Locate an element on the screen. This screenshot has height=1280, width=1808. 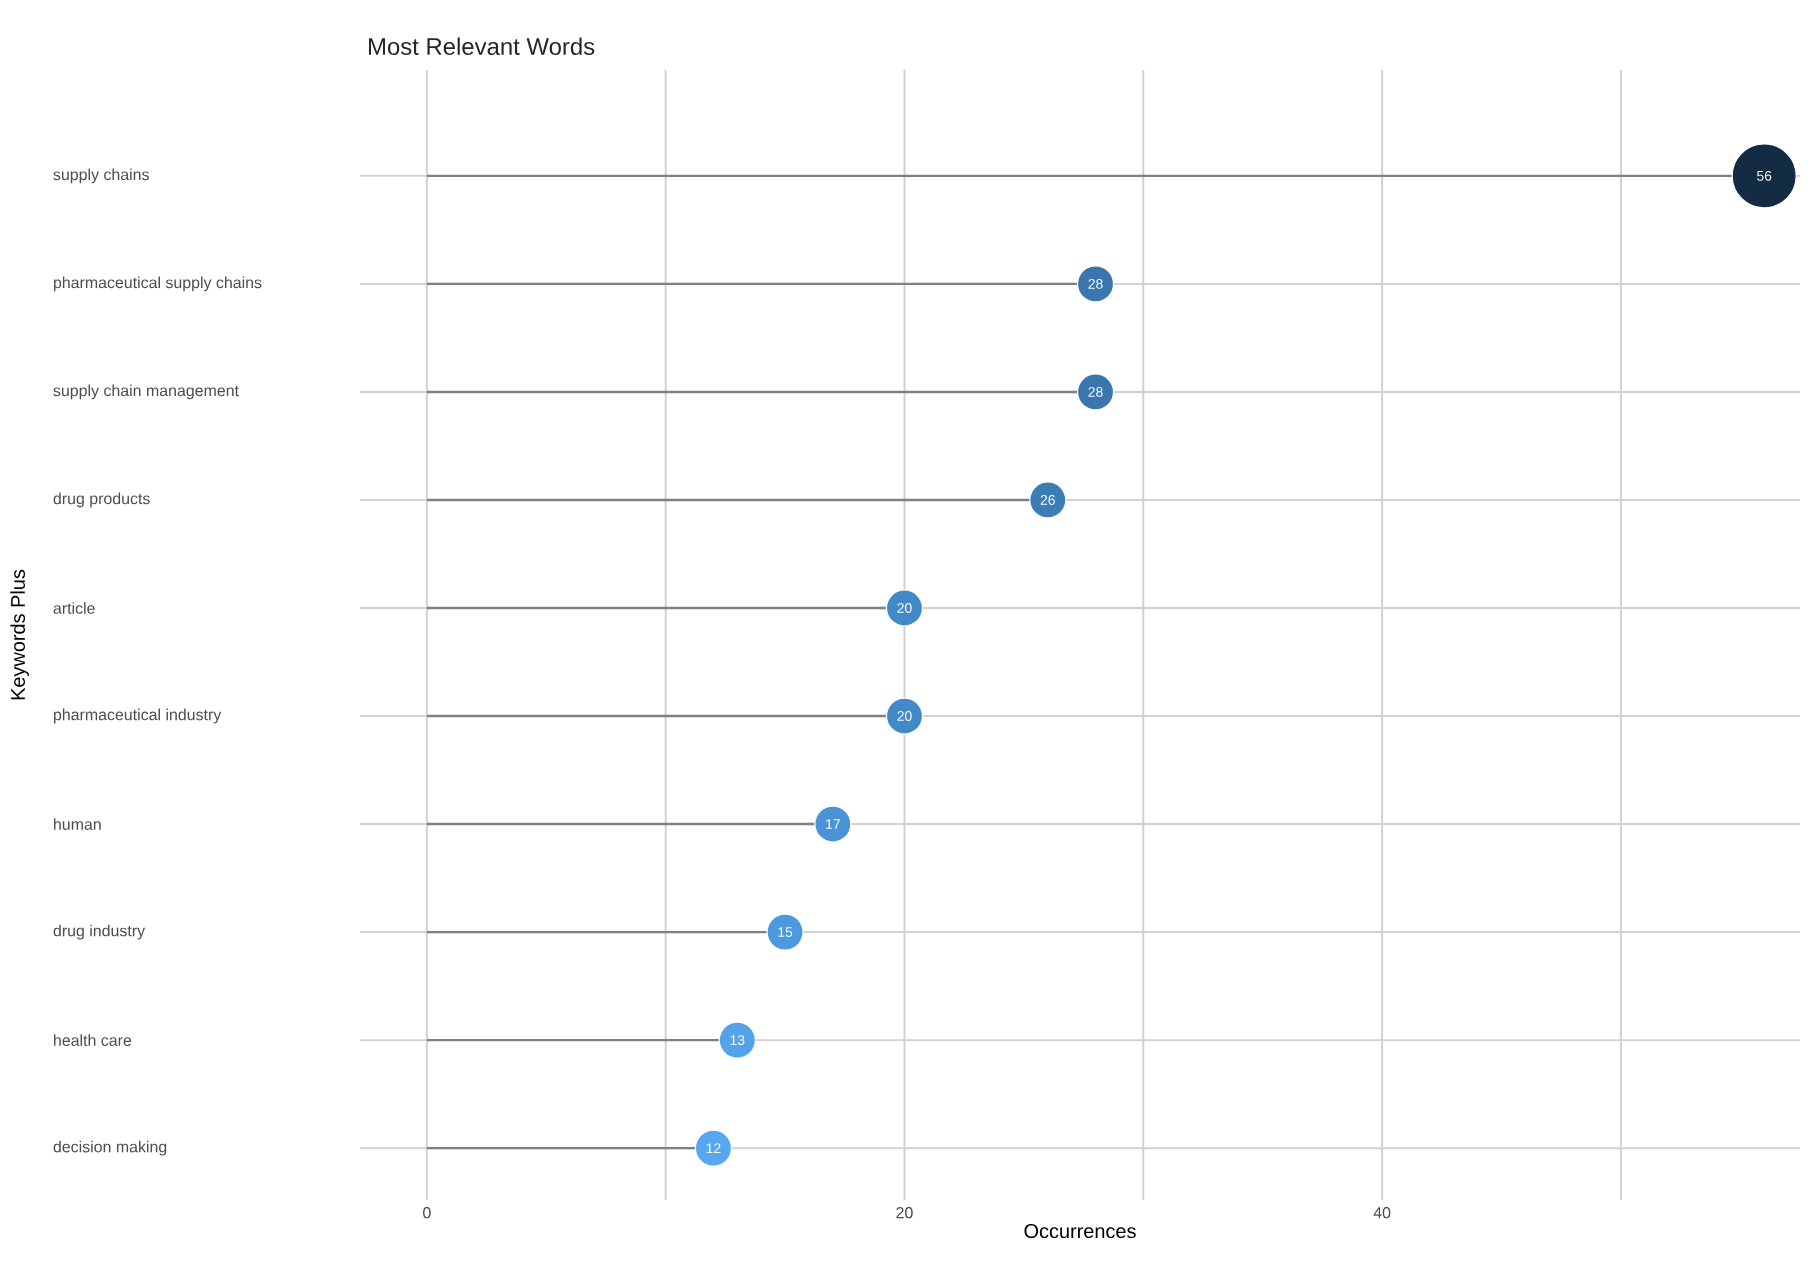
chart-title: Most Relevant Words is located at coordinates (482, 46).